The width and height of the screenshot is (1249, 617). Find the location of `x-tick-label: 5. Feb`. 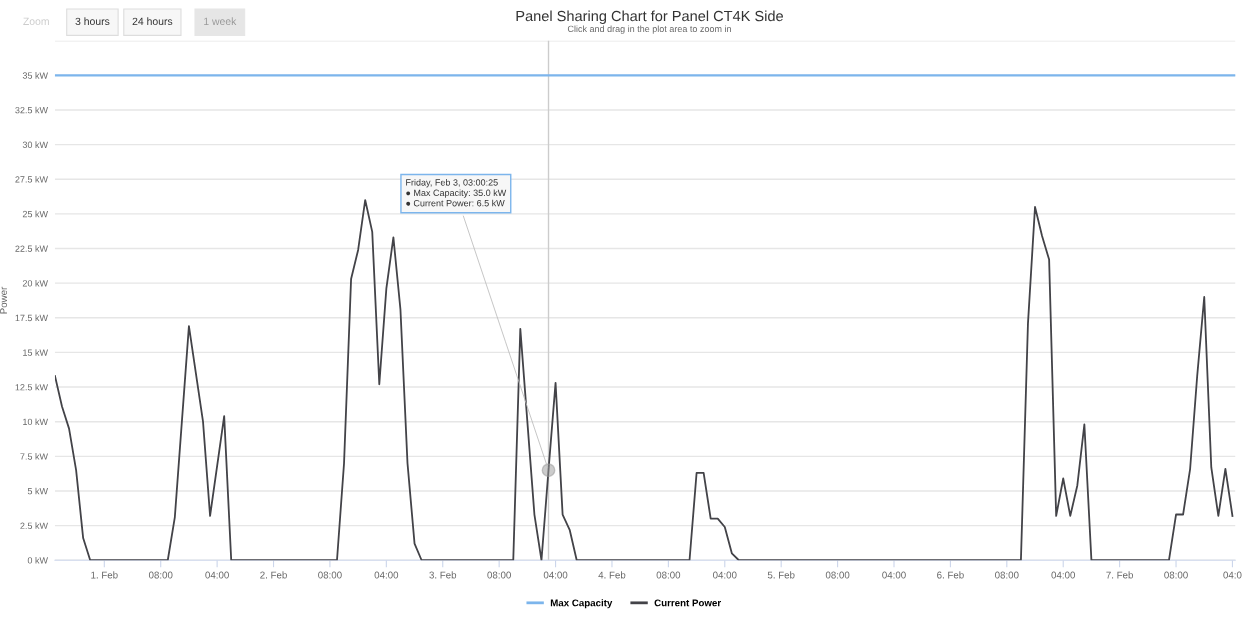

x-tick-label: 5. Feb is located at coordinates (781, 575).